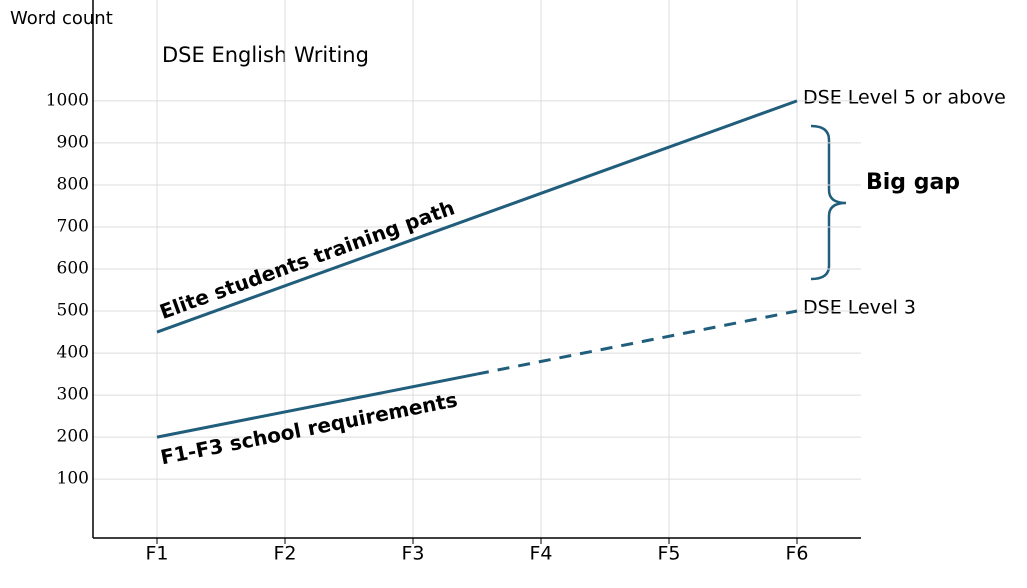 The image size is (1027, 588). What do you see at coordinates (67, 100) in the screenshot?
I see `y-tick-label: 1000` at bounding box center [67, 100].